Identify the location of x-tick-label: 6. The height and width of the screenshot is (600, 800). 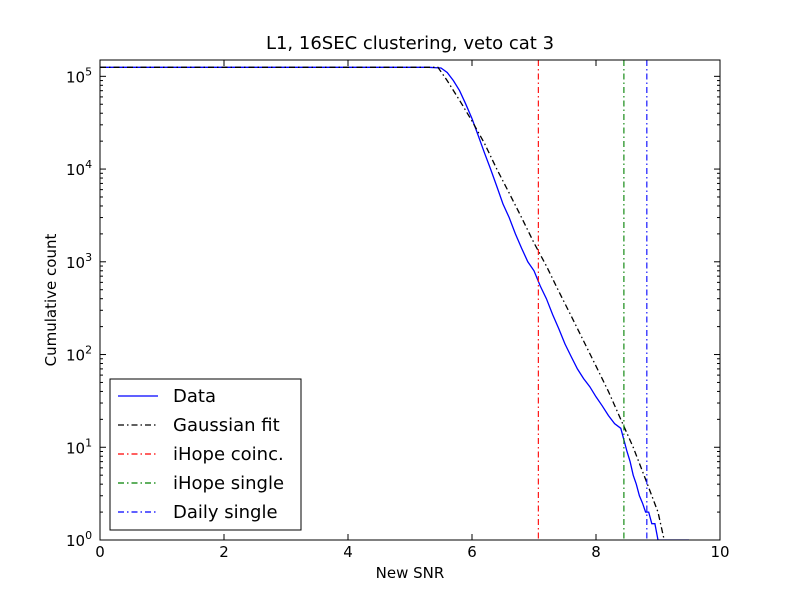
(472, 552).